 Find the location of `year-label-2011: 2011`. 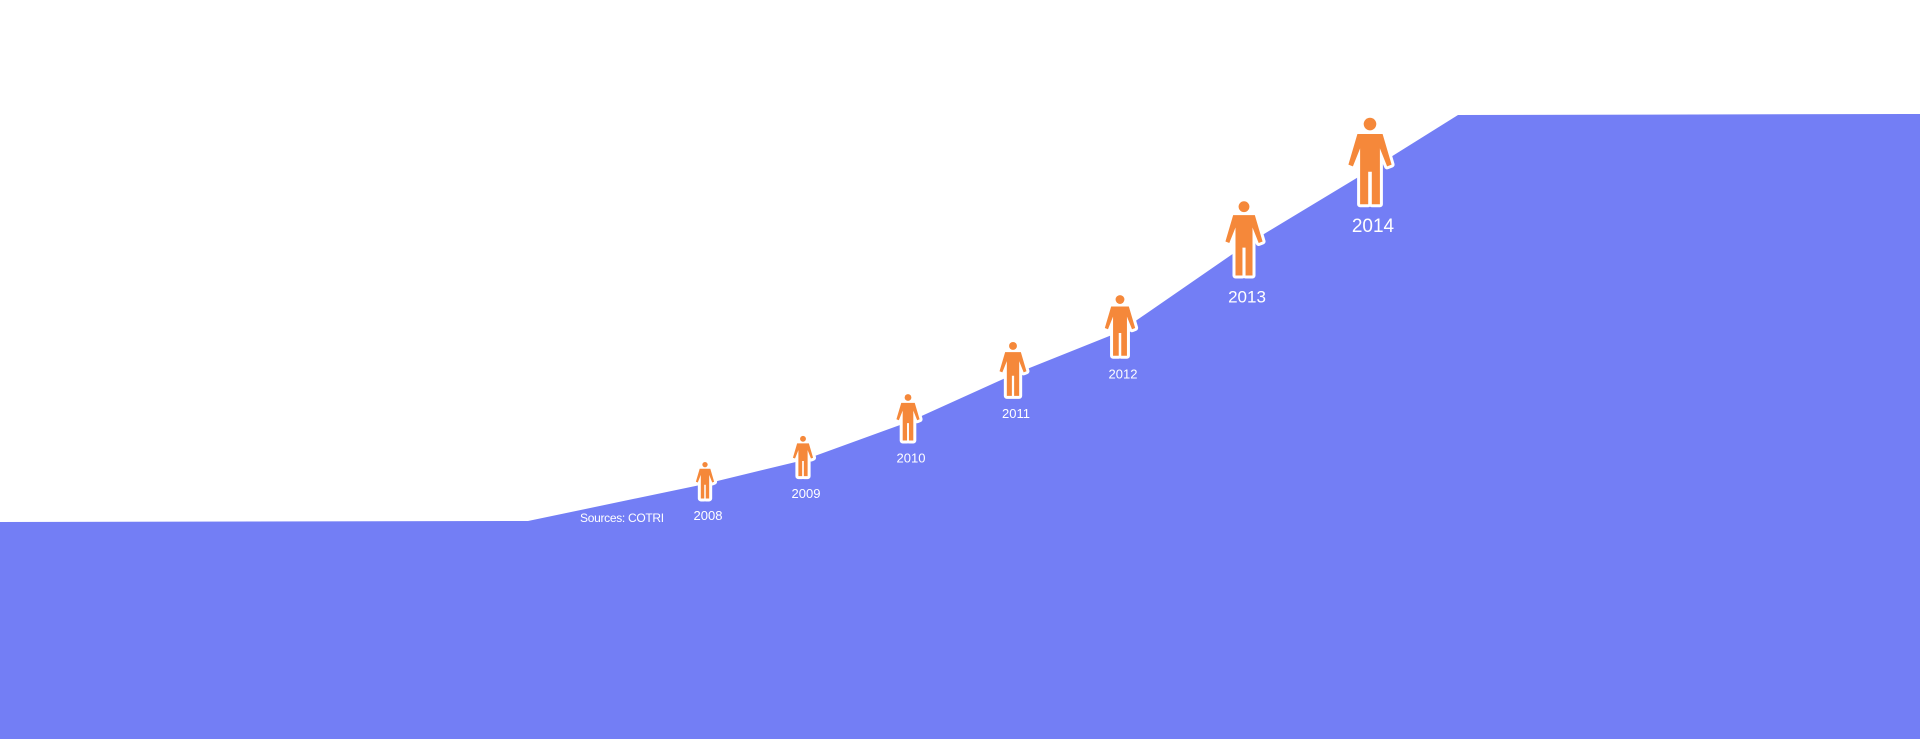

year-label-2011: 2011 is located at coordinates (1016, 413).